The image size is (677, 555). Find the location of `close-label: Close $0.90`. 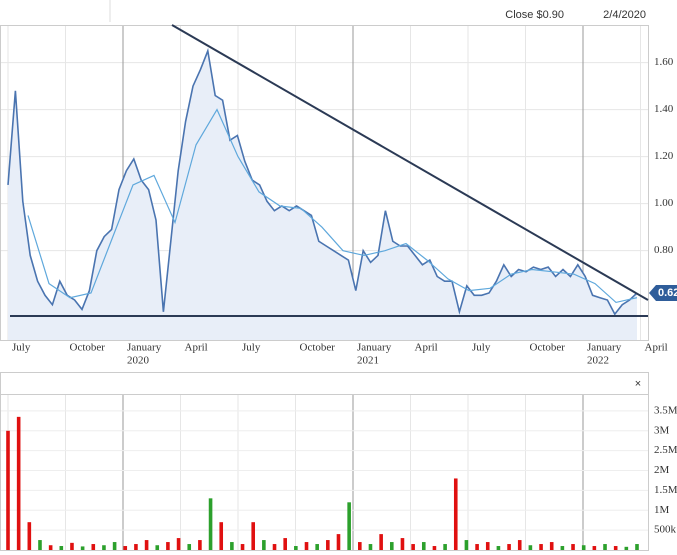

close-label: Close $0.90 is located at coordinates (534, 15).